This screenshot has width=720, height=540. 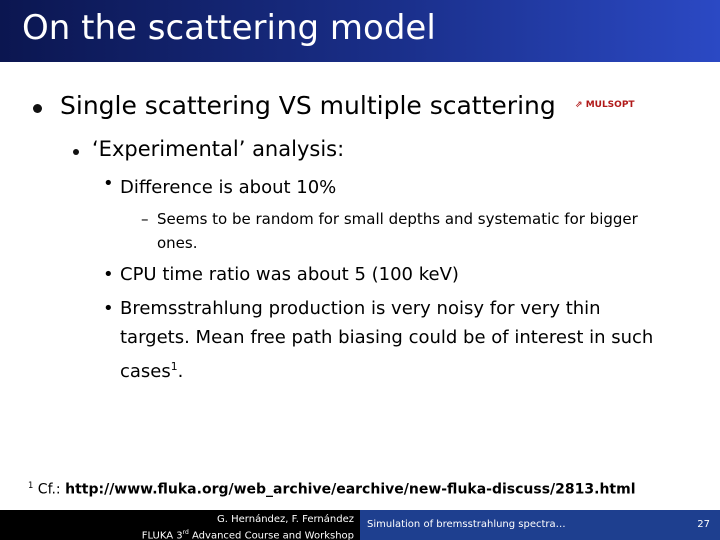 I want to click on title-bar, so click(x=360, y=31).